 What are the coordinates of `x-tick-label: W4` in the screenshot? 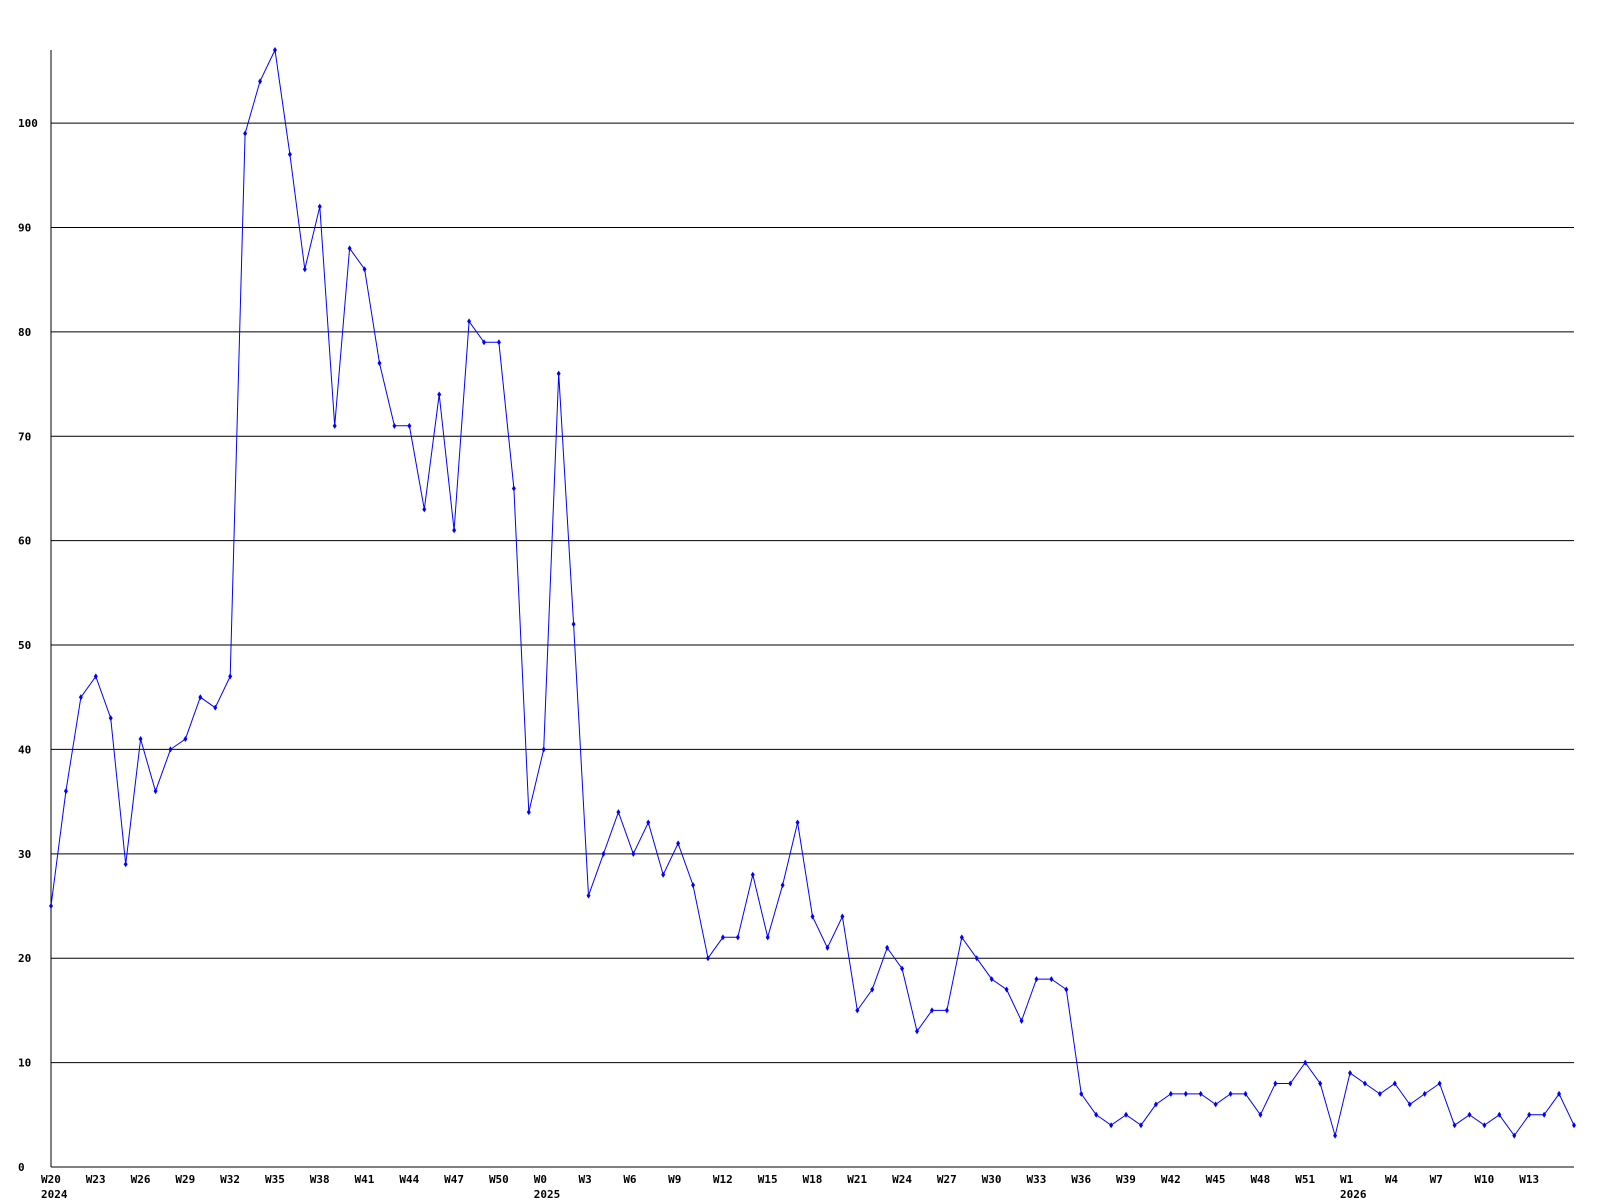 It's located at (1392, 1179).